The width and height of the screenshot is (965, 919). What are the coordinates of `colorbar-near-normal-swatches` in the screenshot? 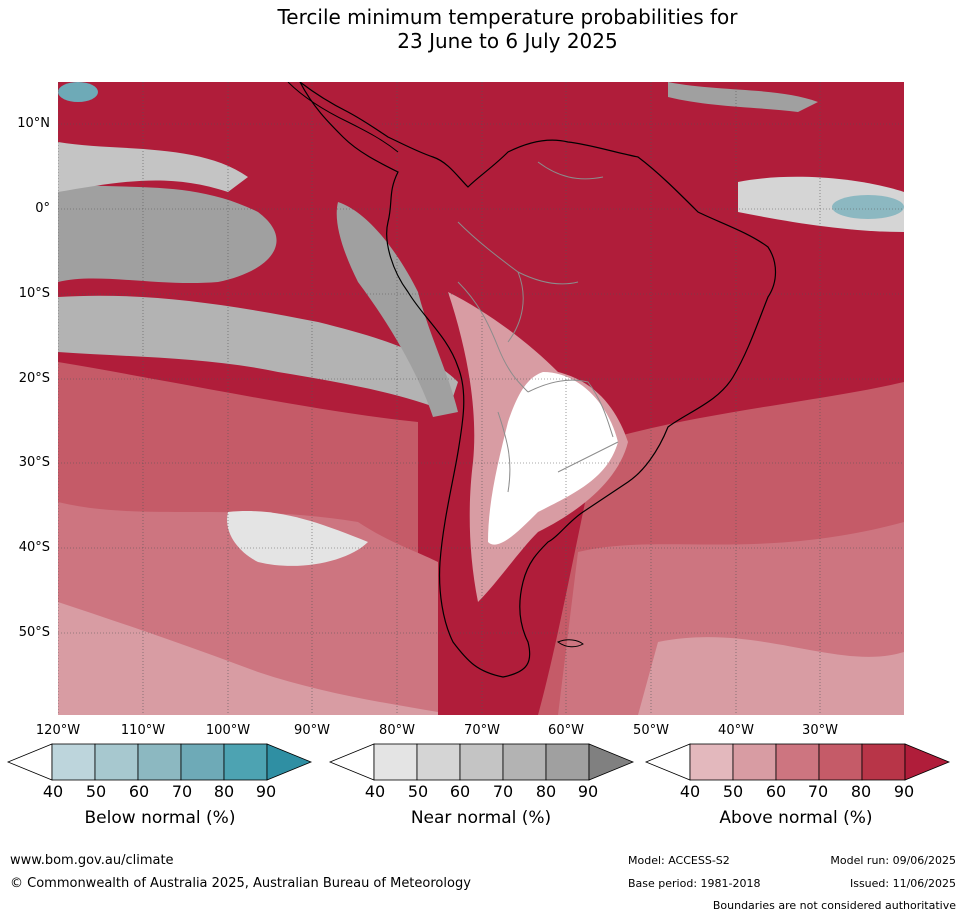 It's located at (481, 762).